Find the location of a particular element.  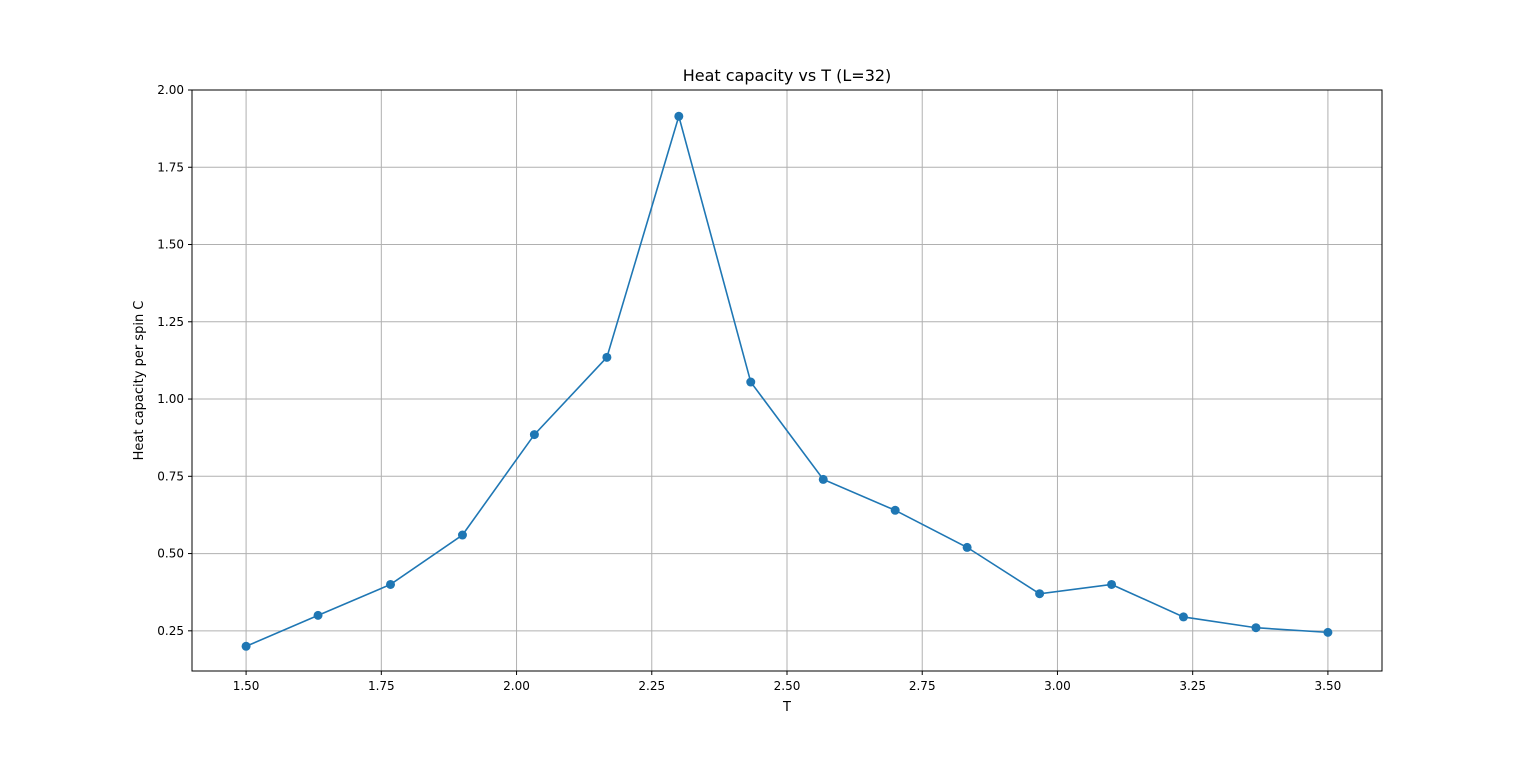

x-tick-label: 2.25 is located at coordinates (651, 686).